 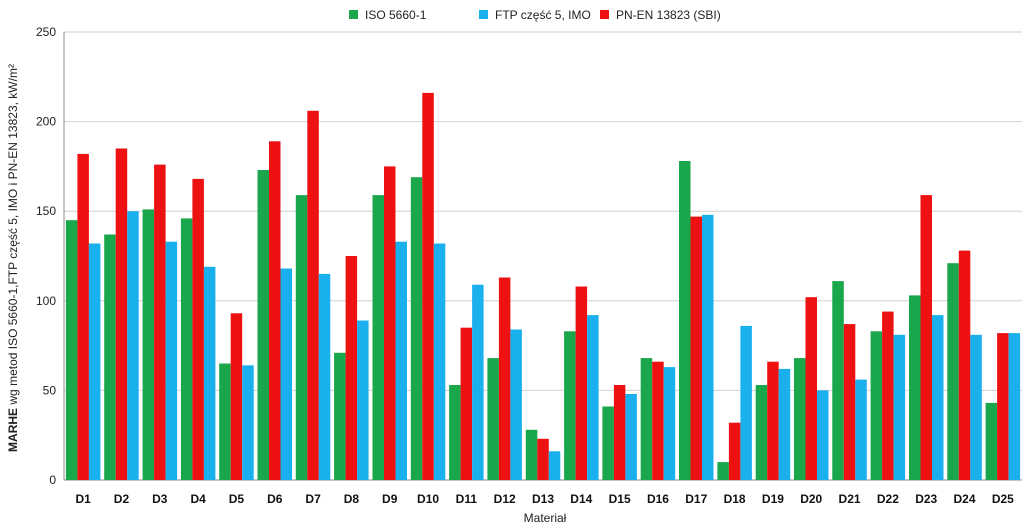 What do you see at coordinates (46, 256) in the screenshot?
I see `y-tick-labels: 0 50 100 150 200 250` at bounding box center [46, 256].